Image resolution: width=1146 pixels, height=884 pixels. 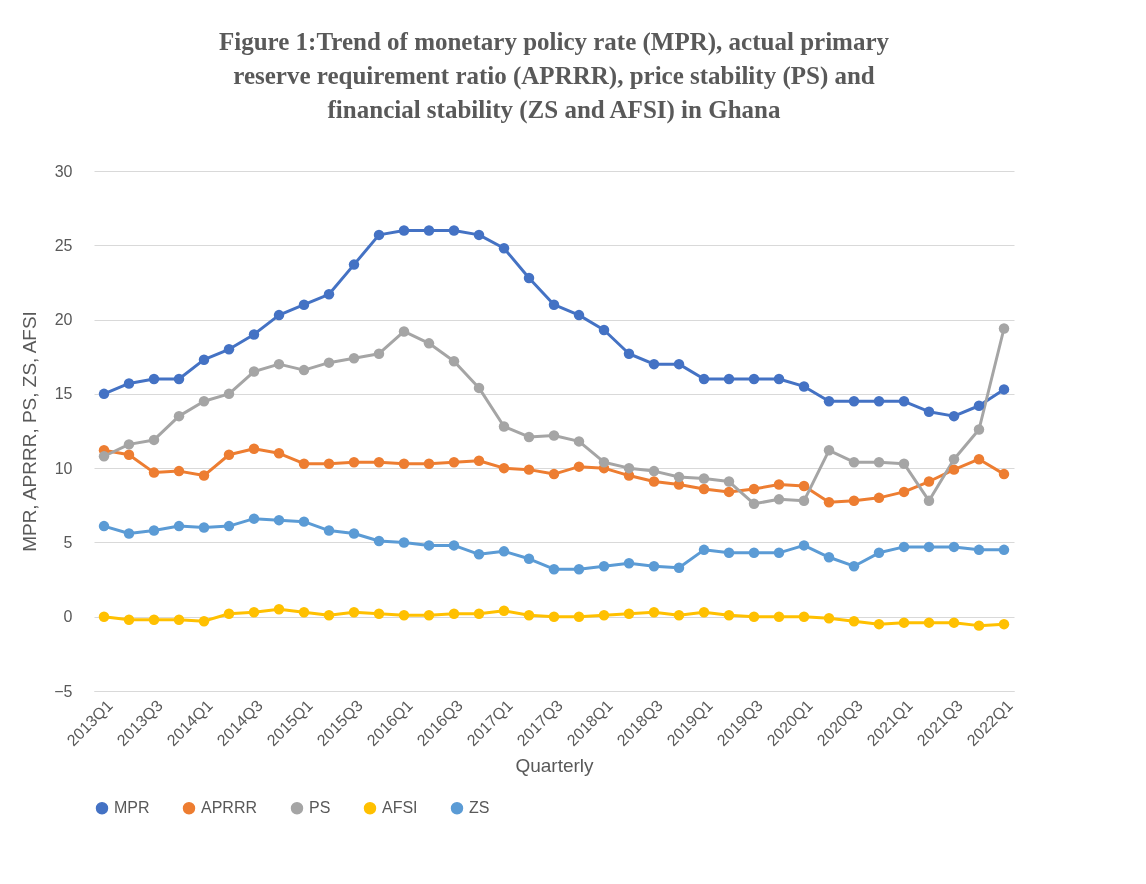 I want to click on chart-title: Figure 1:Trend of monetary policy rate (MPR), actual primary reserve requirement ratio (APRRR), price stability (PS) and financial stability (ZS and AFSI) in Ghana, so click(x=554, y=76).